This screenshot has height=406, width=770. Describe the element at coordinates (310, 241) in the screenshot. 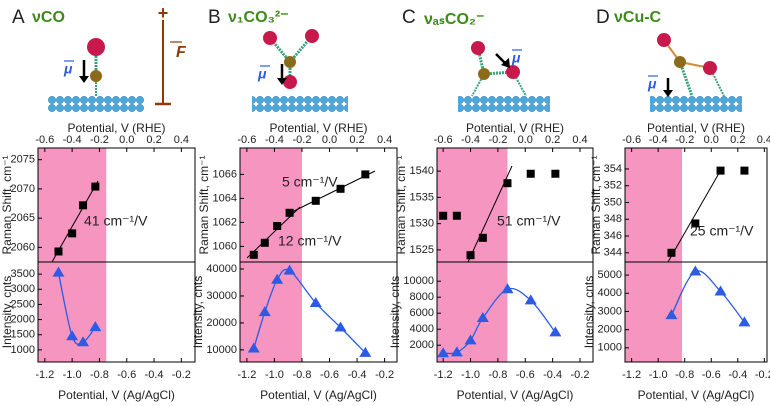

I see `slope-annotation: 12 cm⁻¹/V` at that location.